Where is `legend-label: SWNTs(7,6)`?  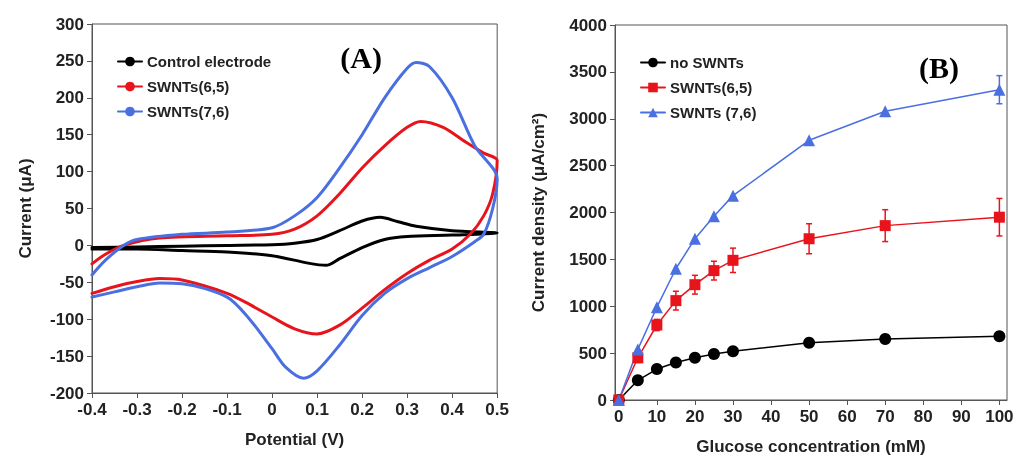
legend-label: SWNTs(7,6) is located at coordinates (188, 111).